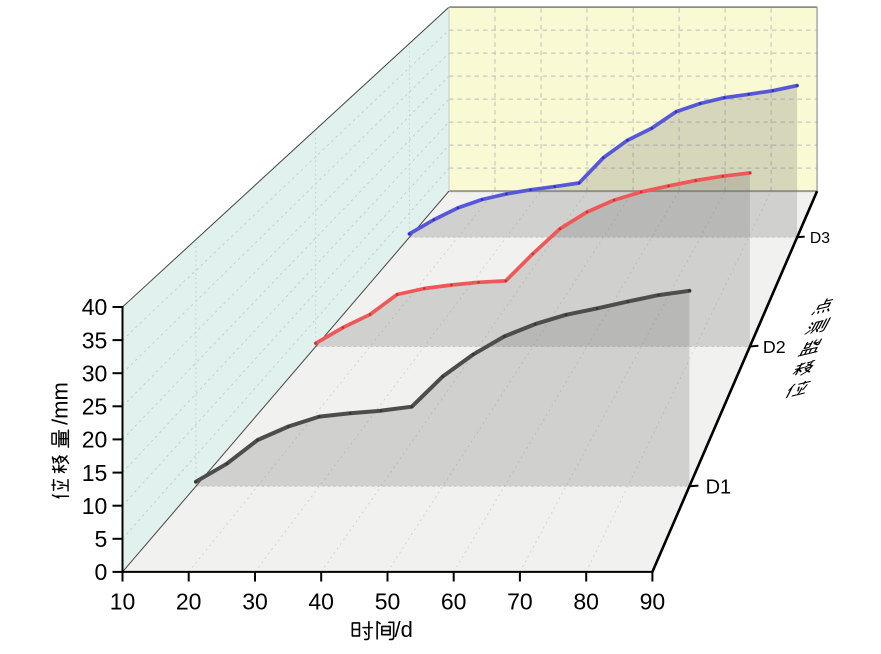  What do you see at coordinates (820, 238) in the screenshot?
I see `svg-text: D3` at bounding box center [820, 238].